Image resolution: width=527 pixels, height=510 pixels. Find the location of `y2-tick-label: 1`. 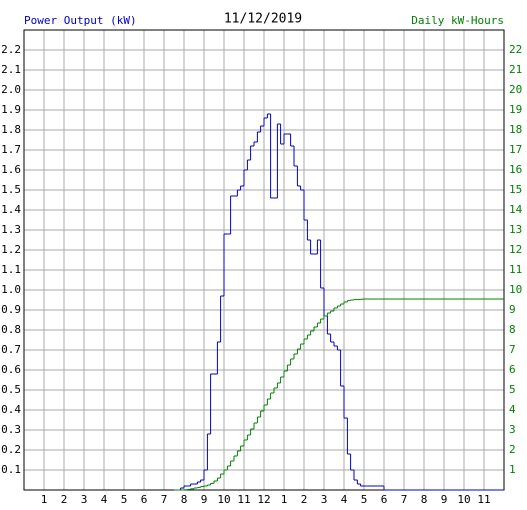

y2-tick-label: 1 is located at coordinates (512, 469).